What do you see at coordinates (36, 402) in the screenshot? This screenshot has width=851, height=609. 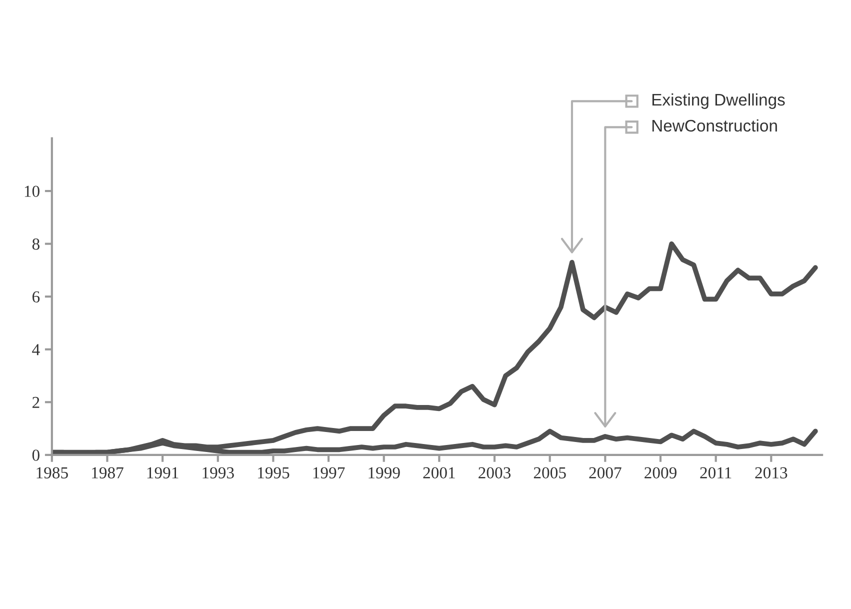 I see `y-tick-label: 2` at bounding box center [36, 402].